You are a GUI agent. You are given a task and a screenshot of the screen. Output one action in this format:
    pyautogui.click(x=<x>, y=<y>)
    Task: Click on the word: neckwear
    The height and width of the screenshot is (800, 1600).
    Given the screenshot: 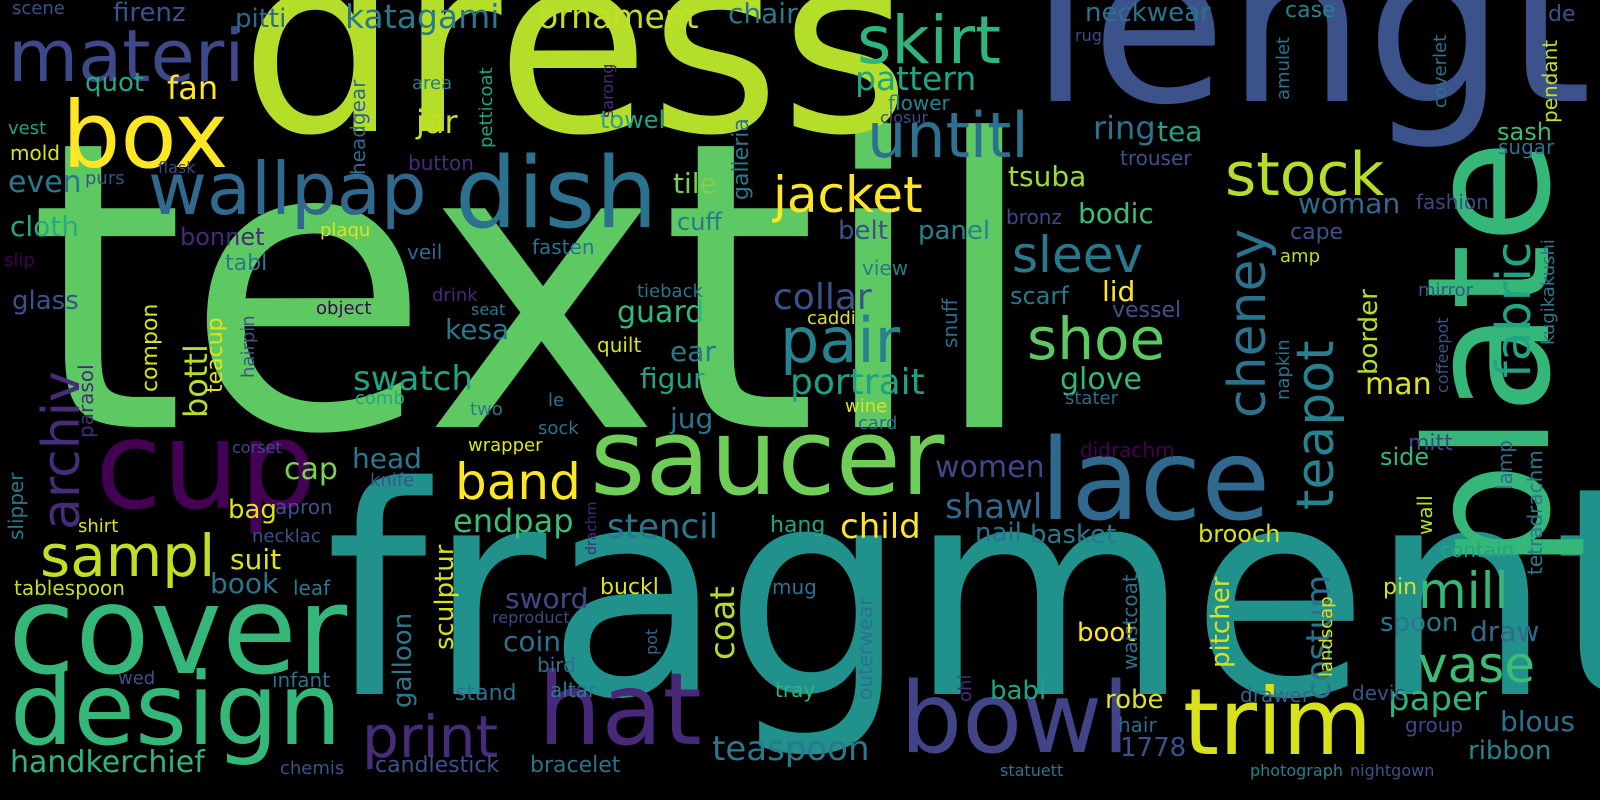 What is the action you would take?
    pyautogui.click(x=1148, y=14)
    